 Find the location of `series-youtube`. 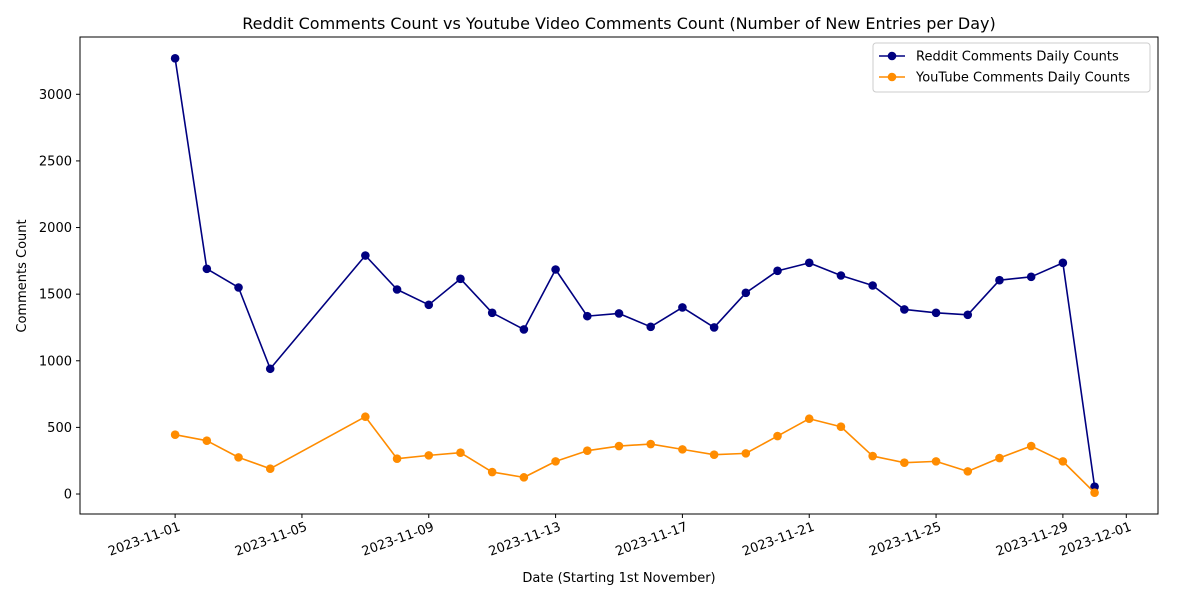

series-youtube is located at coordinates (634, 454).